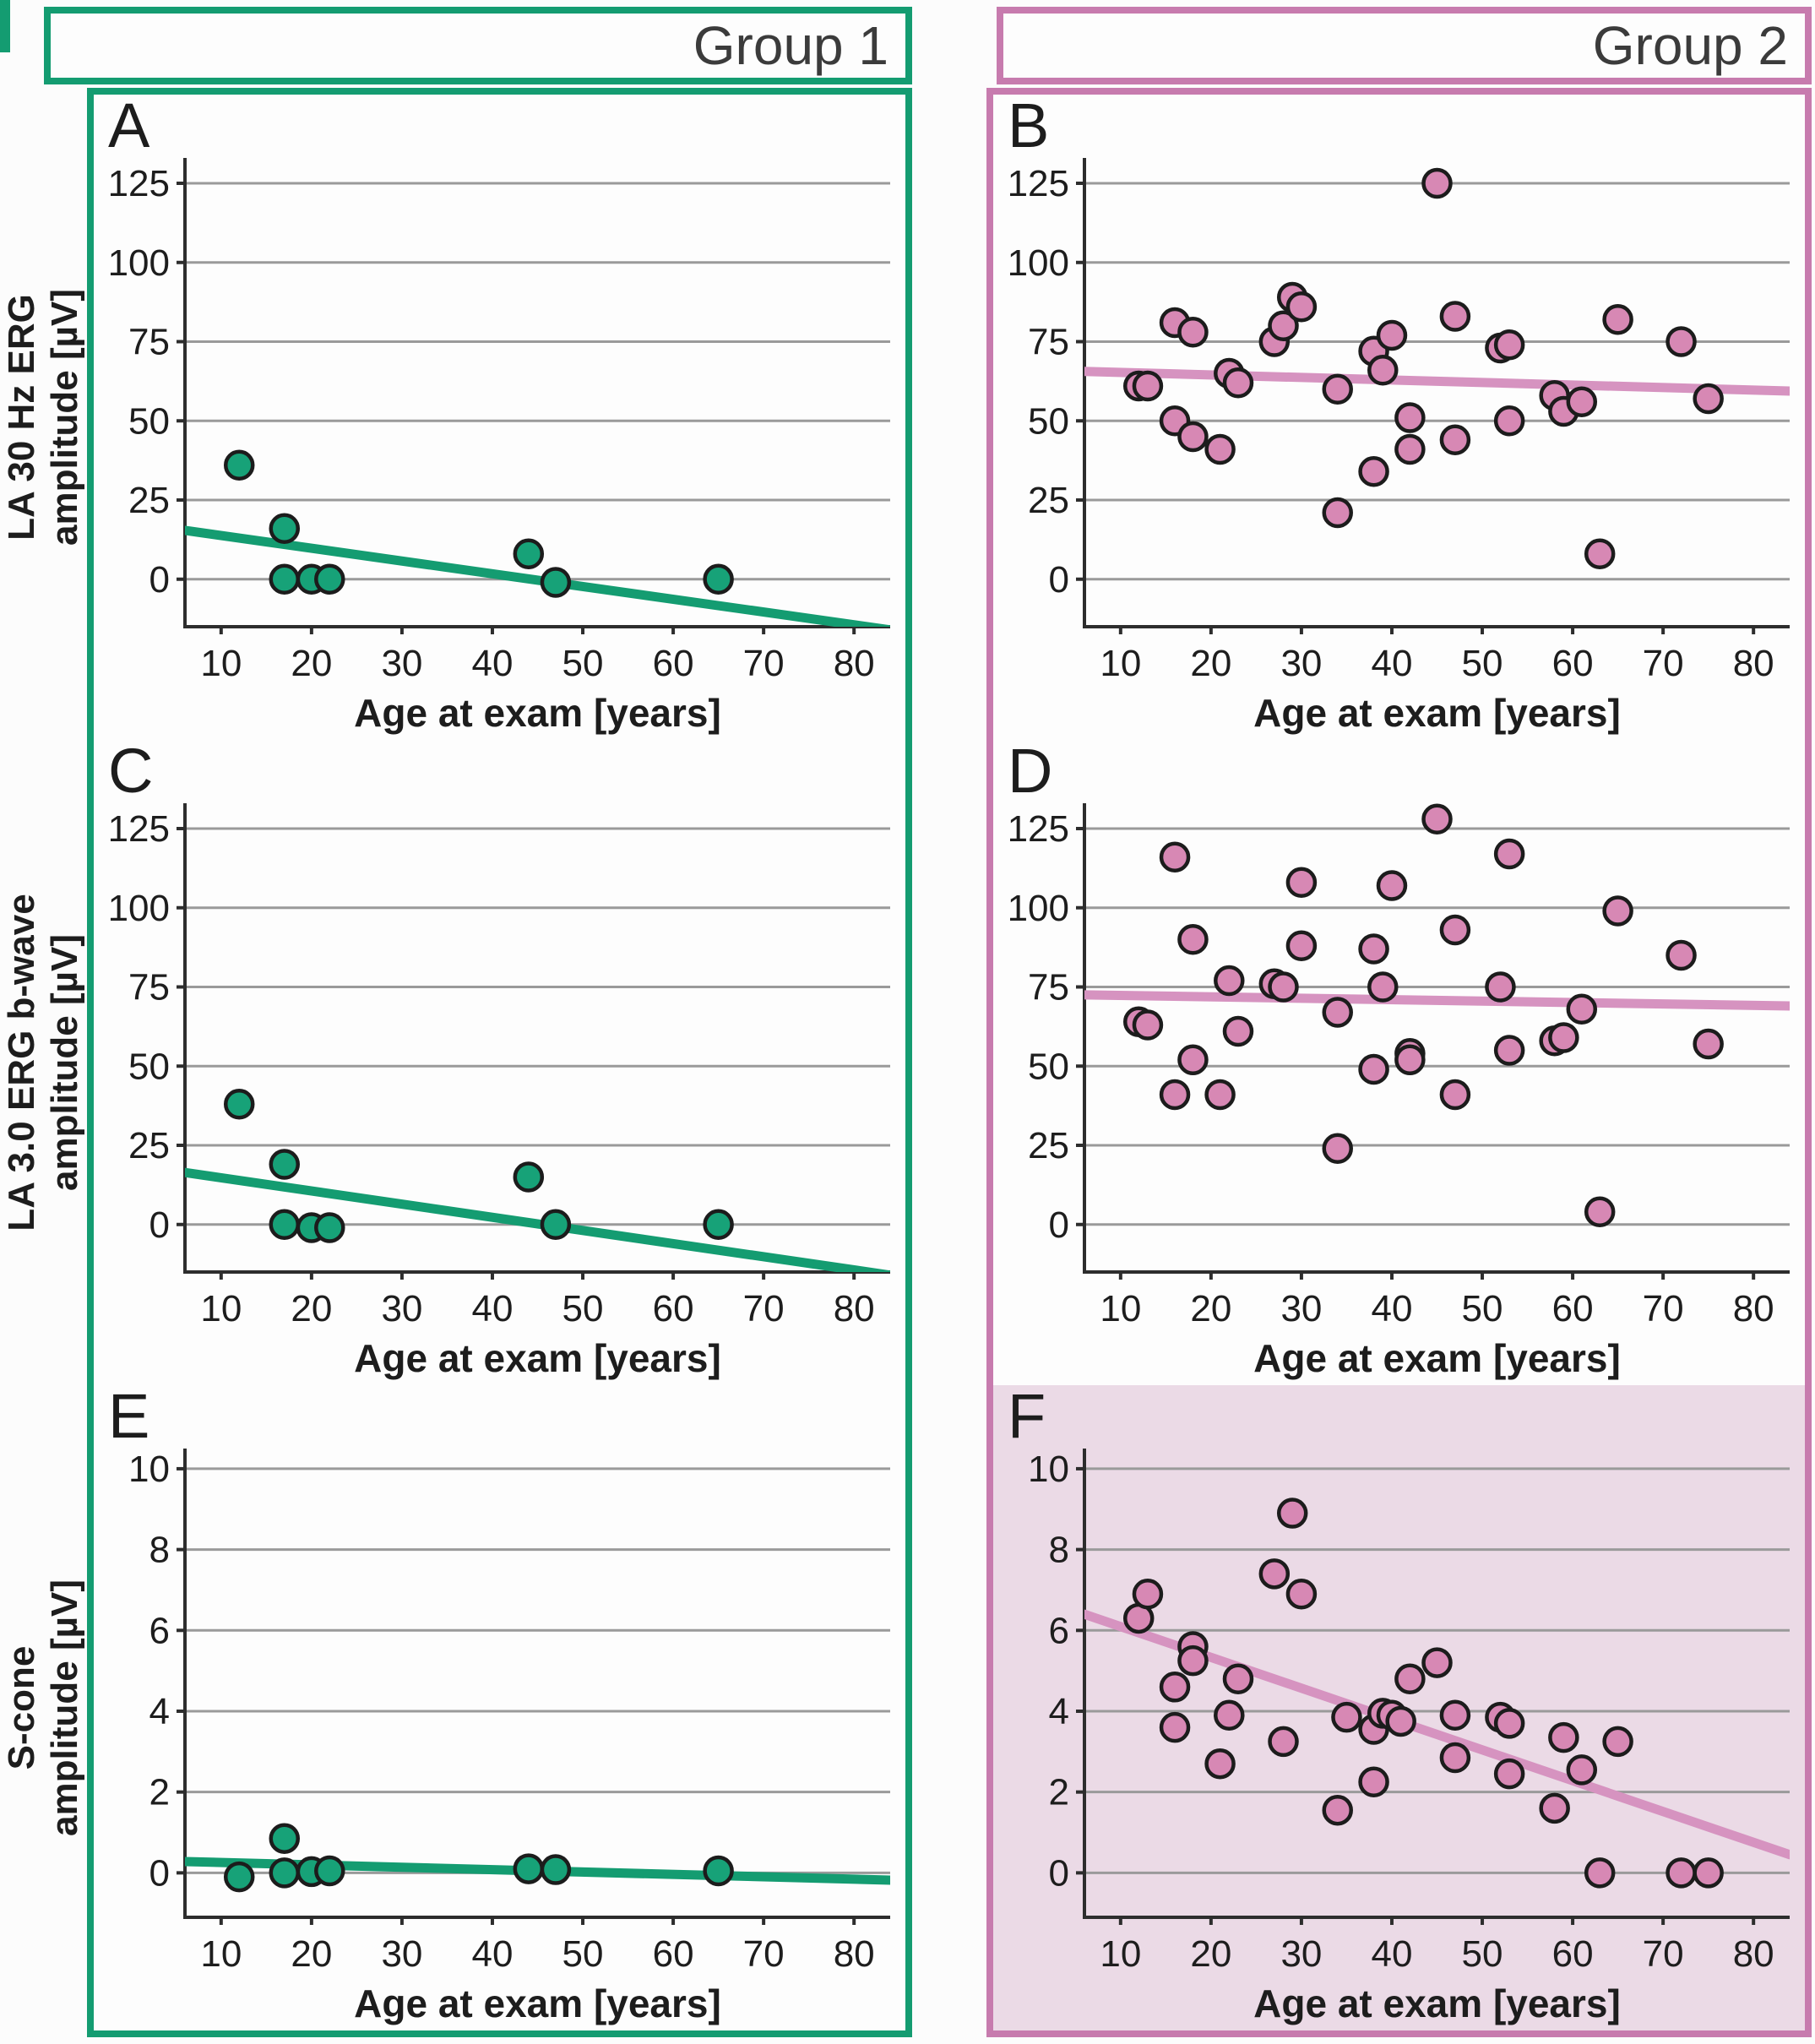 This screenshot has width=1815, height=2044. I want to click on group1-title: Group 1, so click(790, 46).